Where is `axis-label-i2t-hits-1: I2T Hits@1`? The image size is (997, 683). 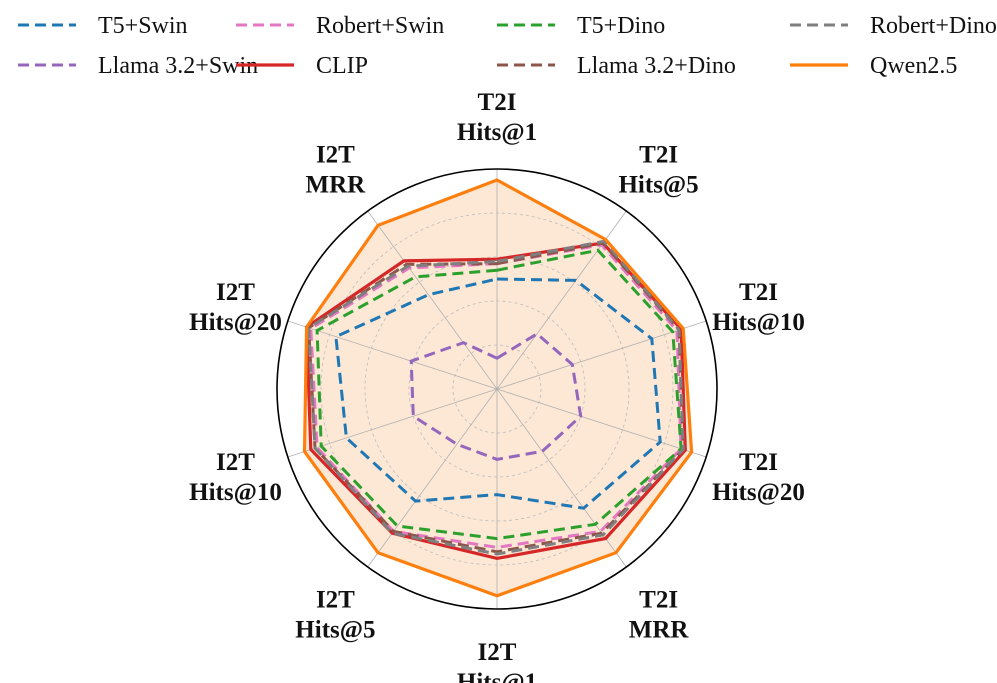 axis-label-i2t-hits-1: I2T Hits@1 is located at coordinates (497, 661).